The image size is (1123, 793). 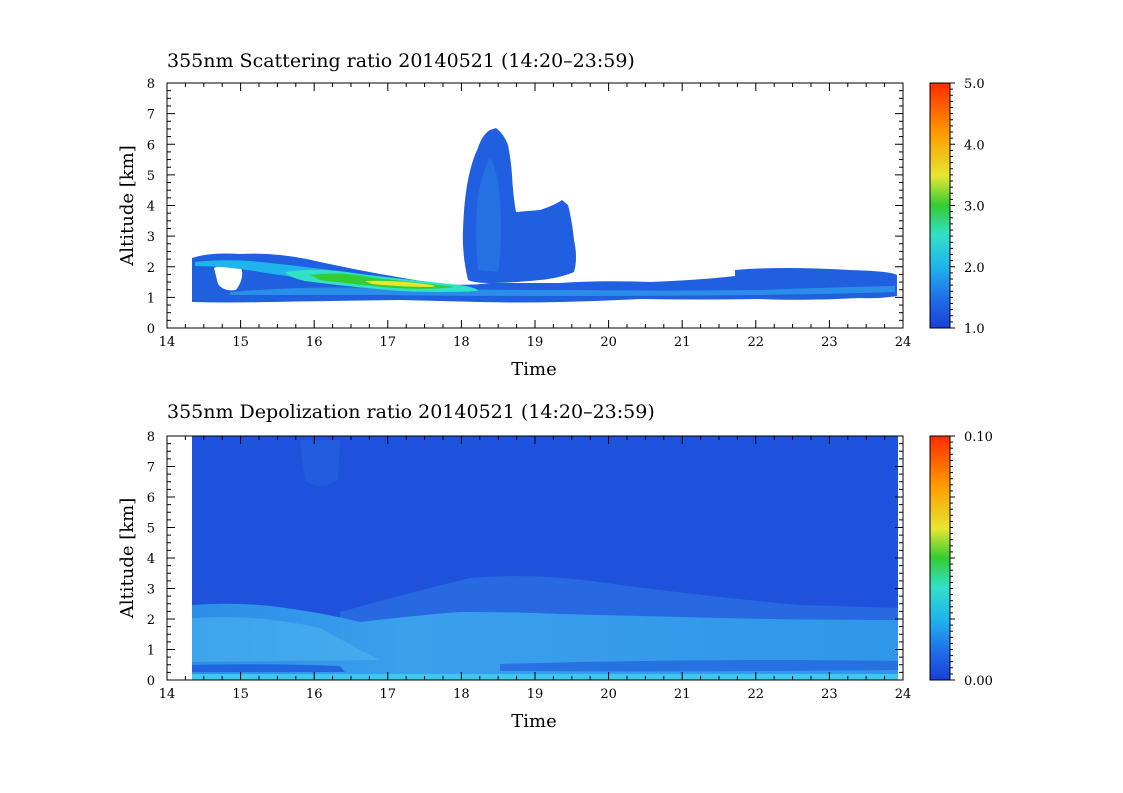 What do you see at coordinates (400, 283) in the screenshot?
I see `elevated-layer-yellow` at bounding box center [400, 283].